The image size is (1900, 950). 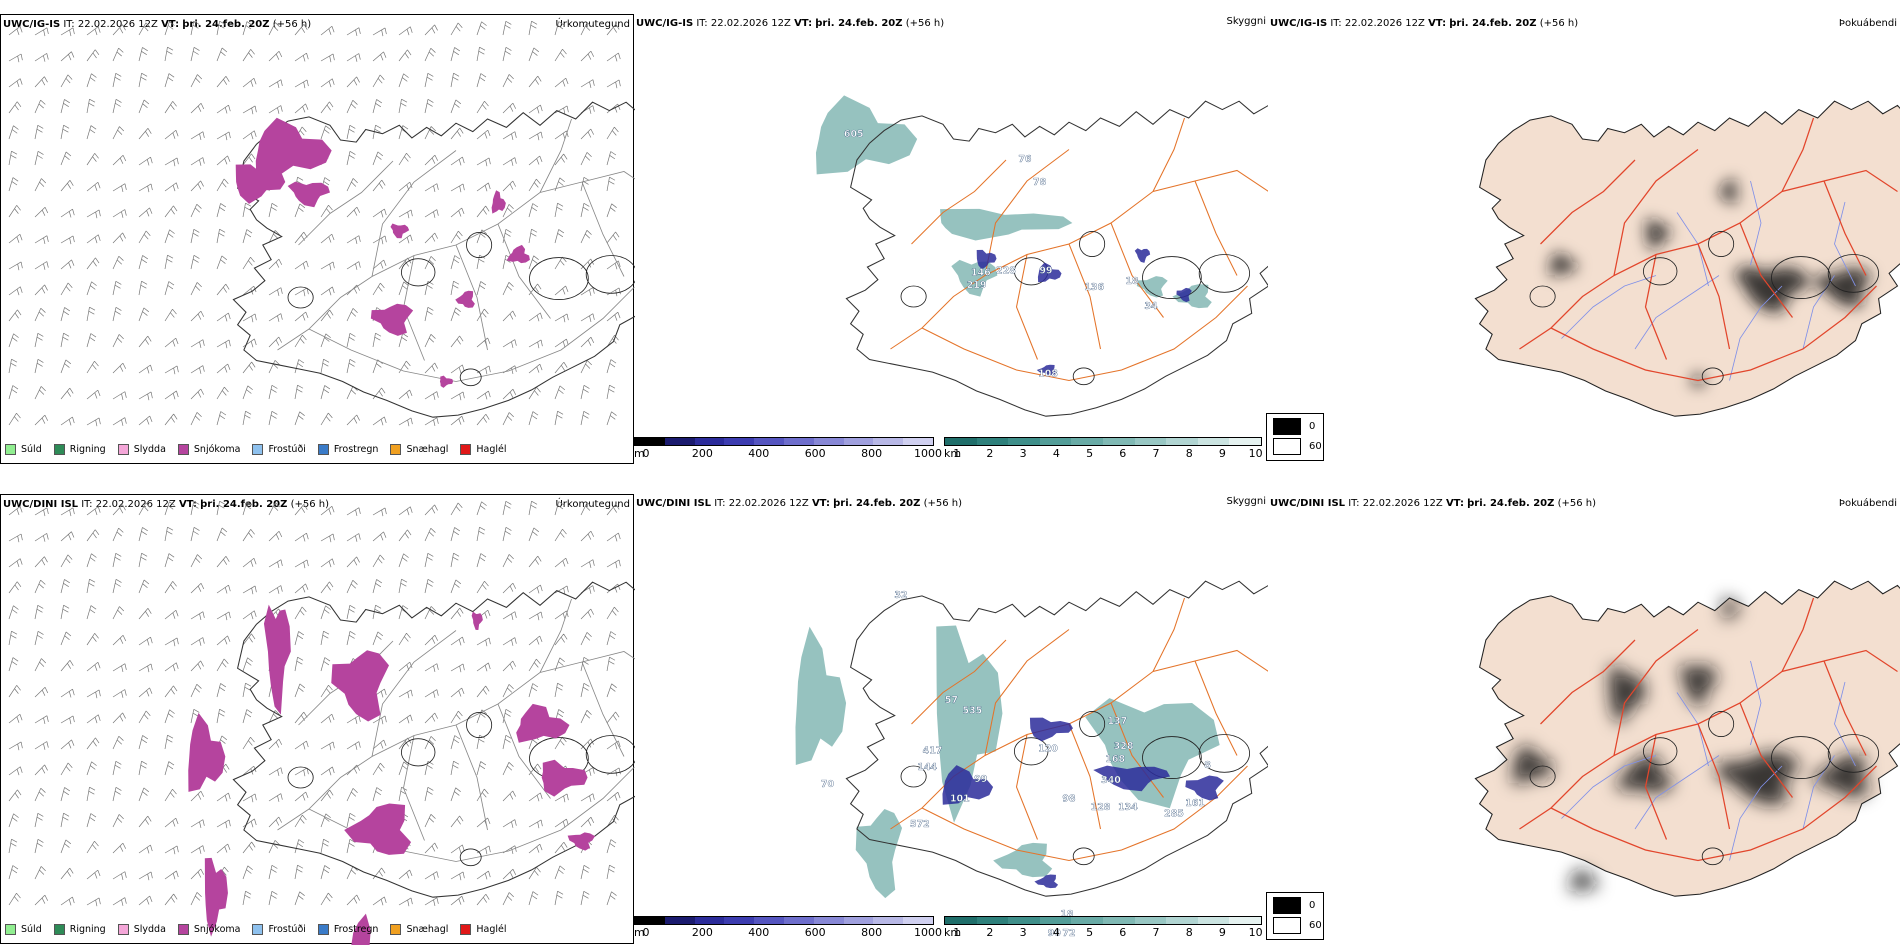 I want to click on lead-time: (+56 h), so click(x=292, y=24).